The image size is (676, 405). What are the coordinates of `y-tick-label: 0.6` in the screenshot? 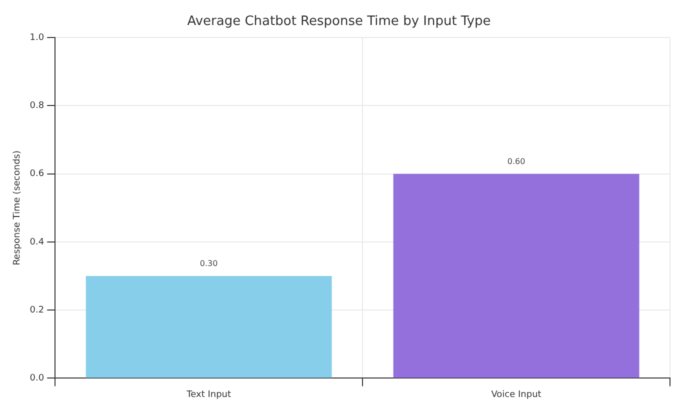 It's located at (37, 174).